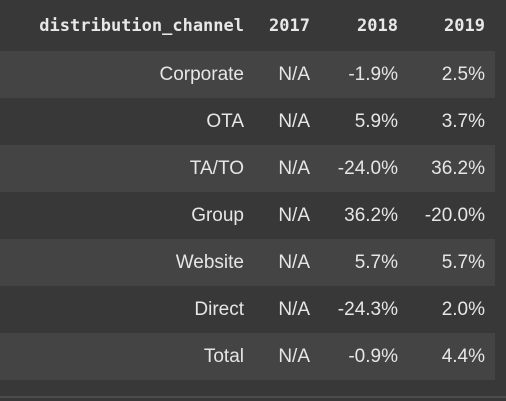  Describe the element at coordinates (127, 74) in the screenshot. I see `row-label-cell: Corporate` at that location.